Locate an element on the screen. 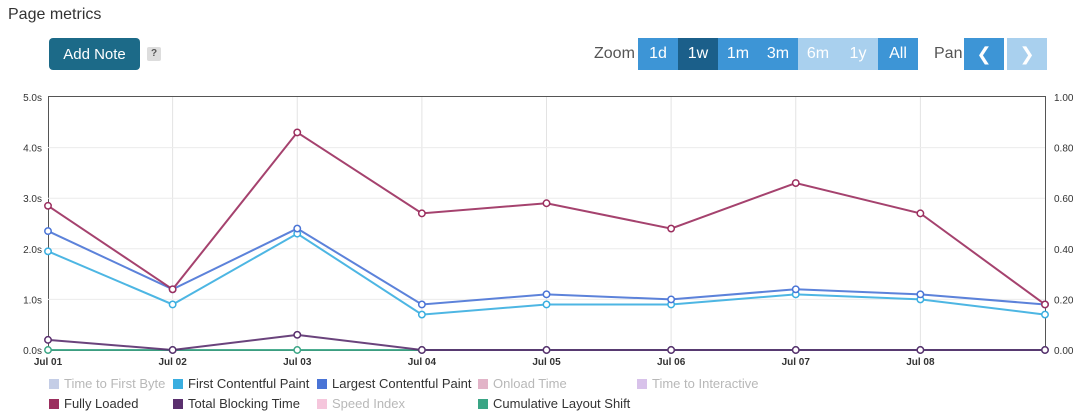 The height and width of the screenshot is (420, 1091). left-axis-ticks: 0.0s 1.0s 2.0s 3.0s 4.0s 5.0s is located at coordinates (32, 225).